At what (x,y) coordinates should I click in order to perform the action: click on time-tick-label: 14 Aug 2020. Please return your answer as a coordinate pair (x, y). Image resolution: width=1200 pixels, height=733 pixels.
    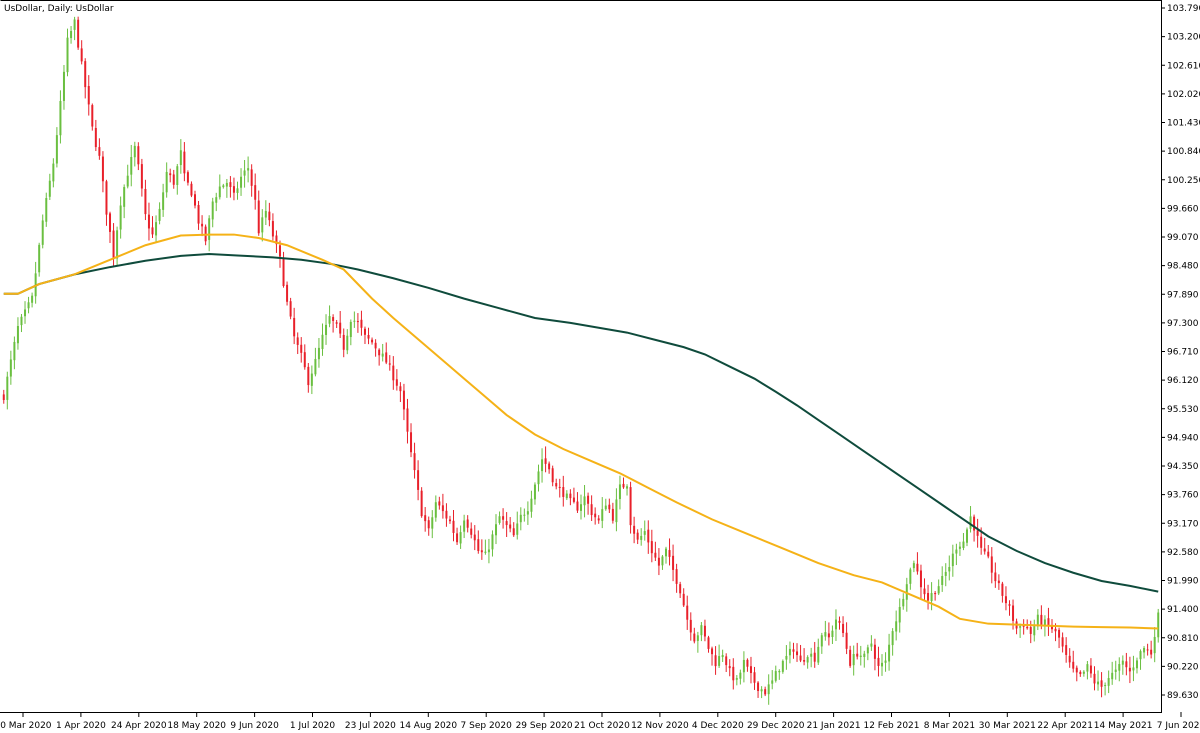
    Looking at the image, I should click on (428, 726).